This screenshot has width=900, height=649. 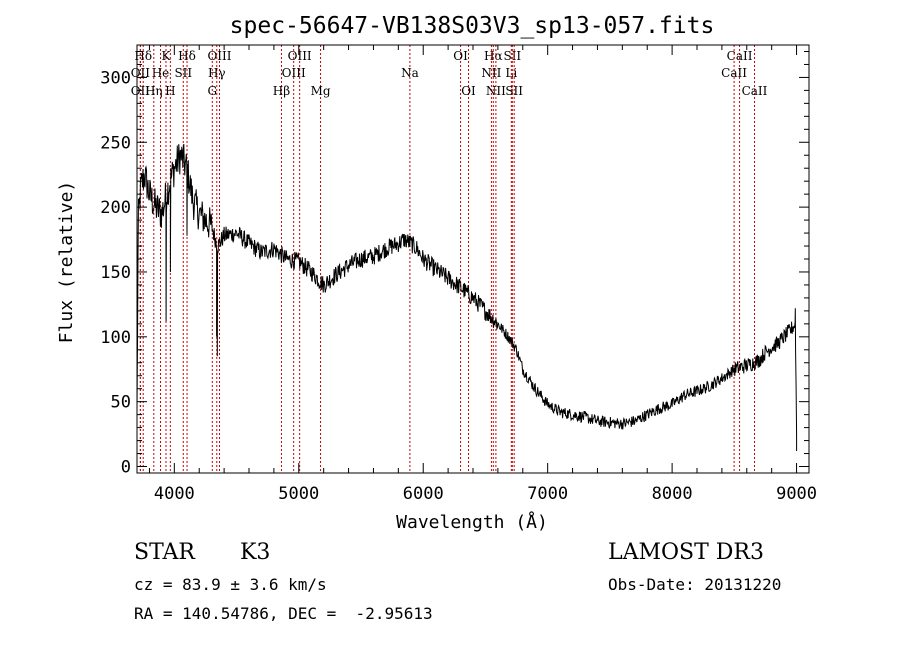 What do you see at coordinates (161, 73) in the screenshot?
I see `spectral-line-label: He` at bounding box center [161, 73].